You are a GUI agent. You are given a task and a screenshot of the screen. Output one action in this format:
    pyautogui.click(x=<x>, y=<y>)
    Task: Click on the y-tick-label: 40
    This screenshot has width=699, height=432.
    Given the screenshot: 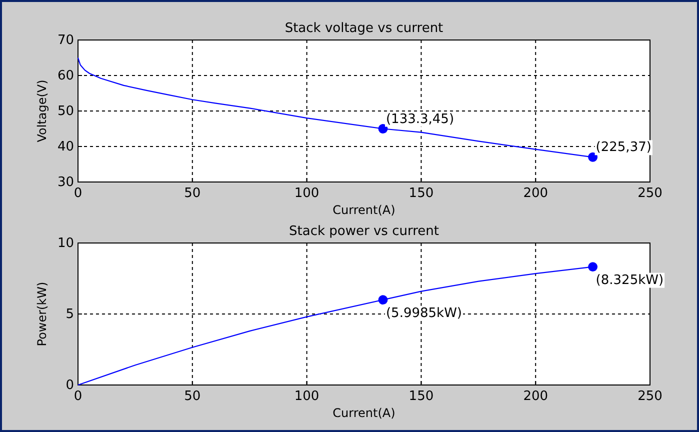 What is the action you would take?
    pyautogui.click(x=65, y=147)
    